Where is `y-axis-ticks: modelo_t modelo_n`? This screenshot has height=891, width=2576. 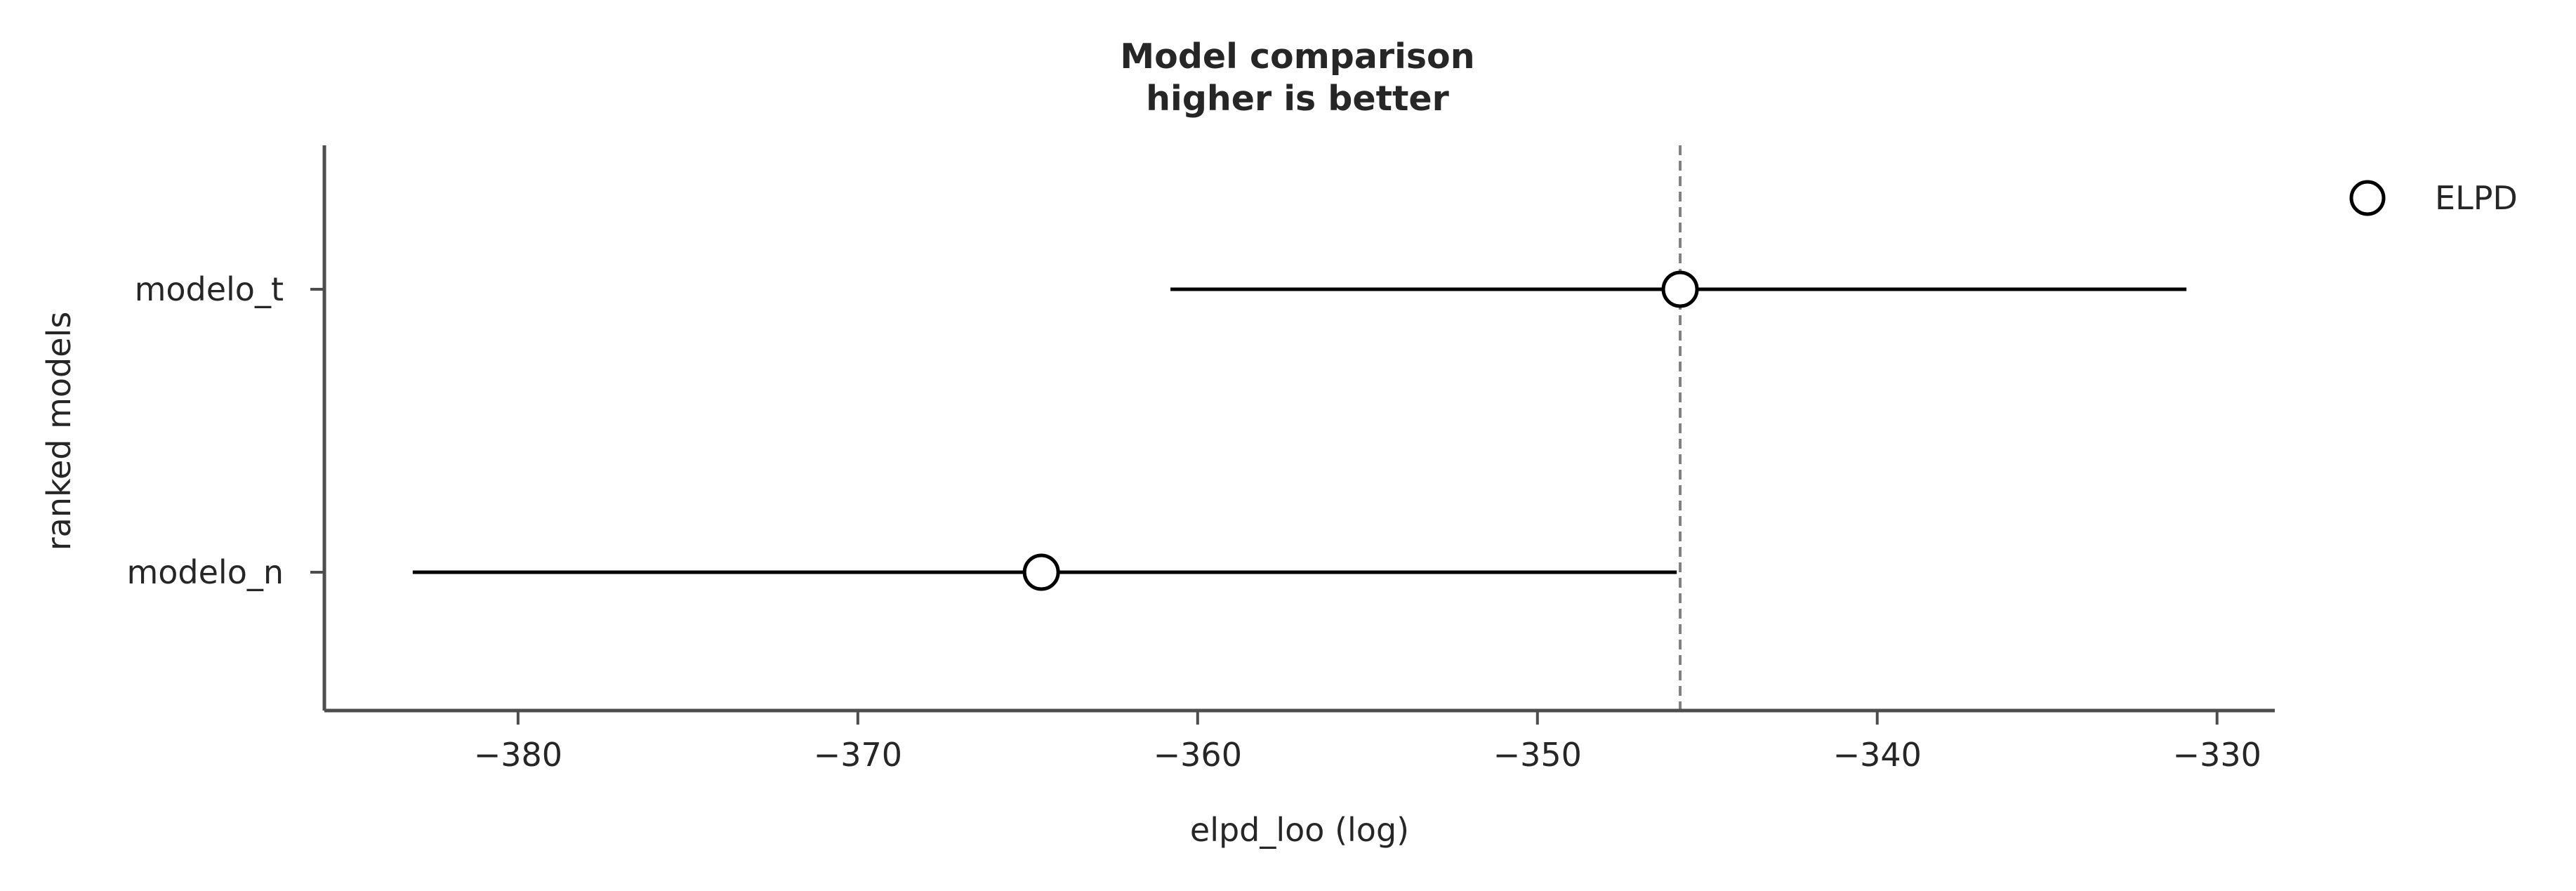
y-axis-ticks: modelo_t modelo_n is located at coordinates (225, 430).